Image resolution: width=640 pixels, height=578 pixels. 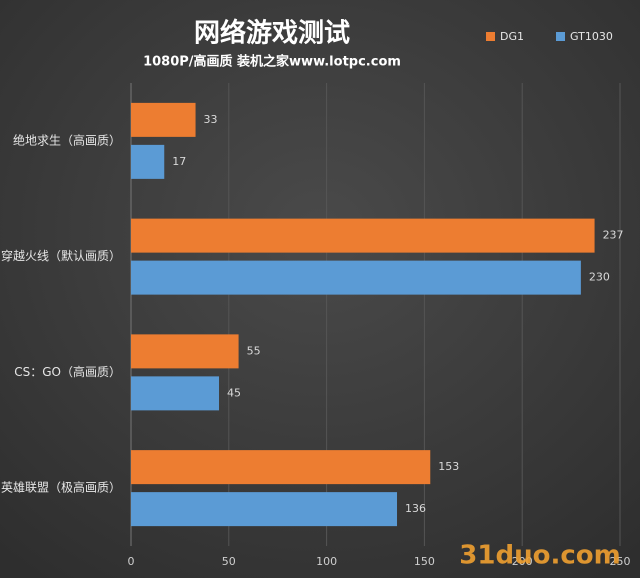 I want to click on data-label: 17, so click(x=179, y=161).